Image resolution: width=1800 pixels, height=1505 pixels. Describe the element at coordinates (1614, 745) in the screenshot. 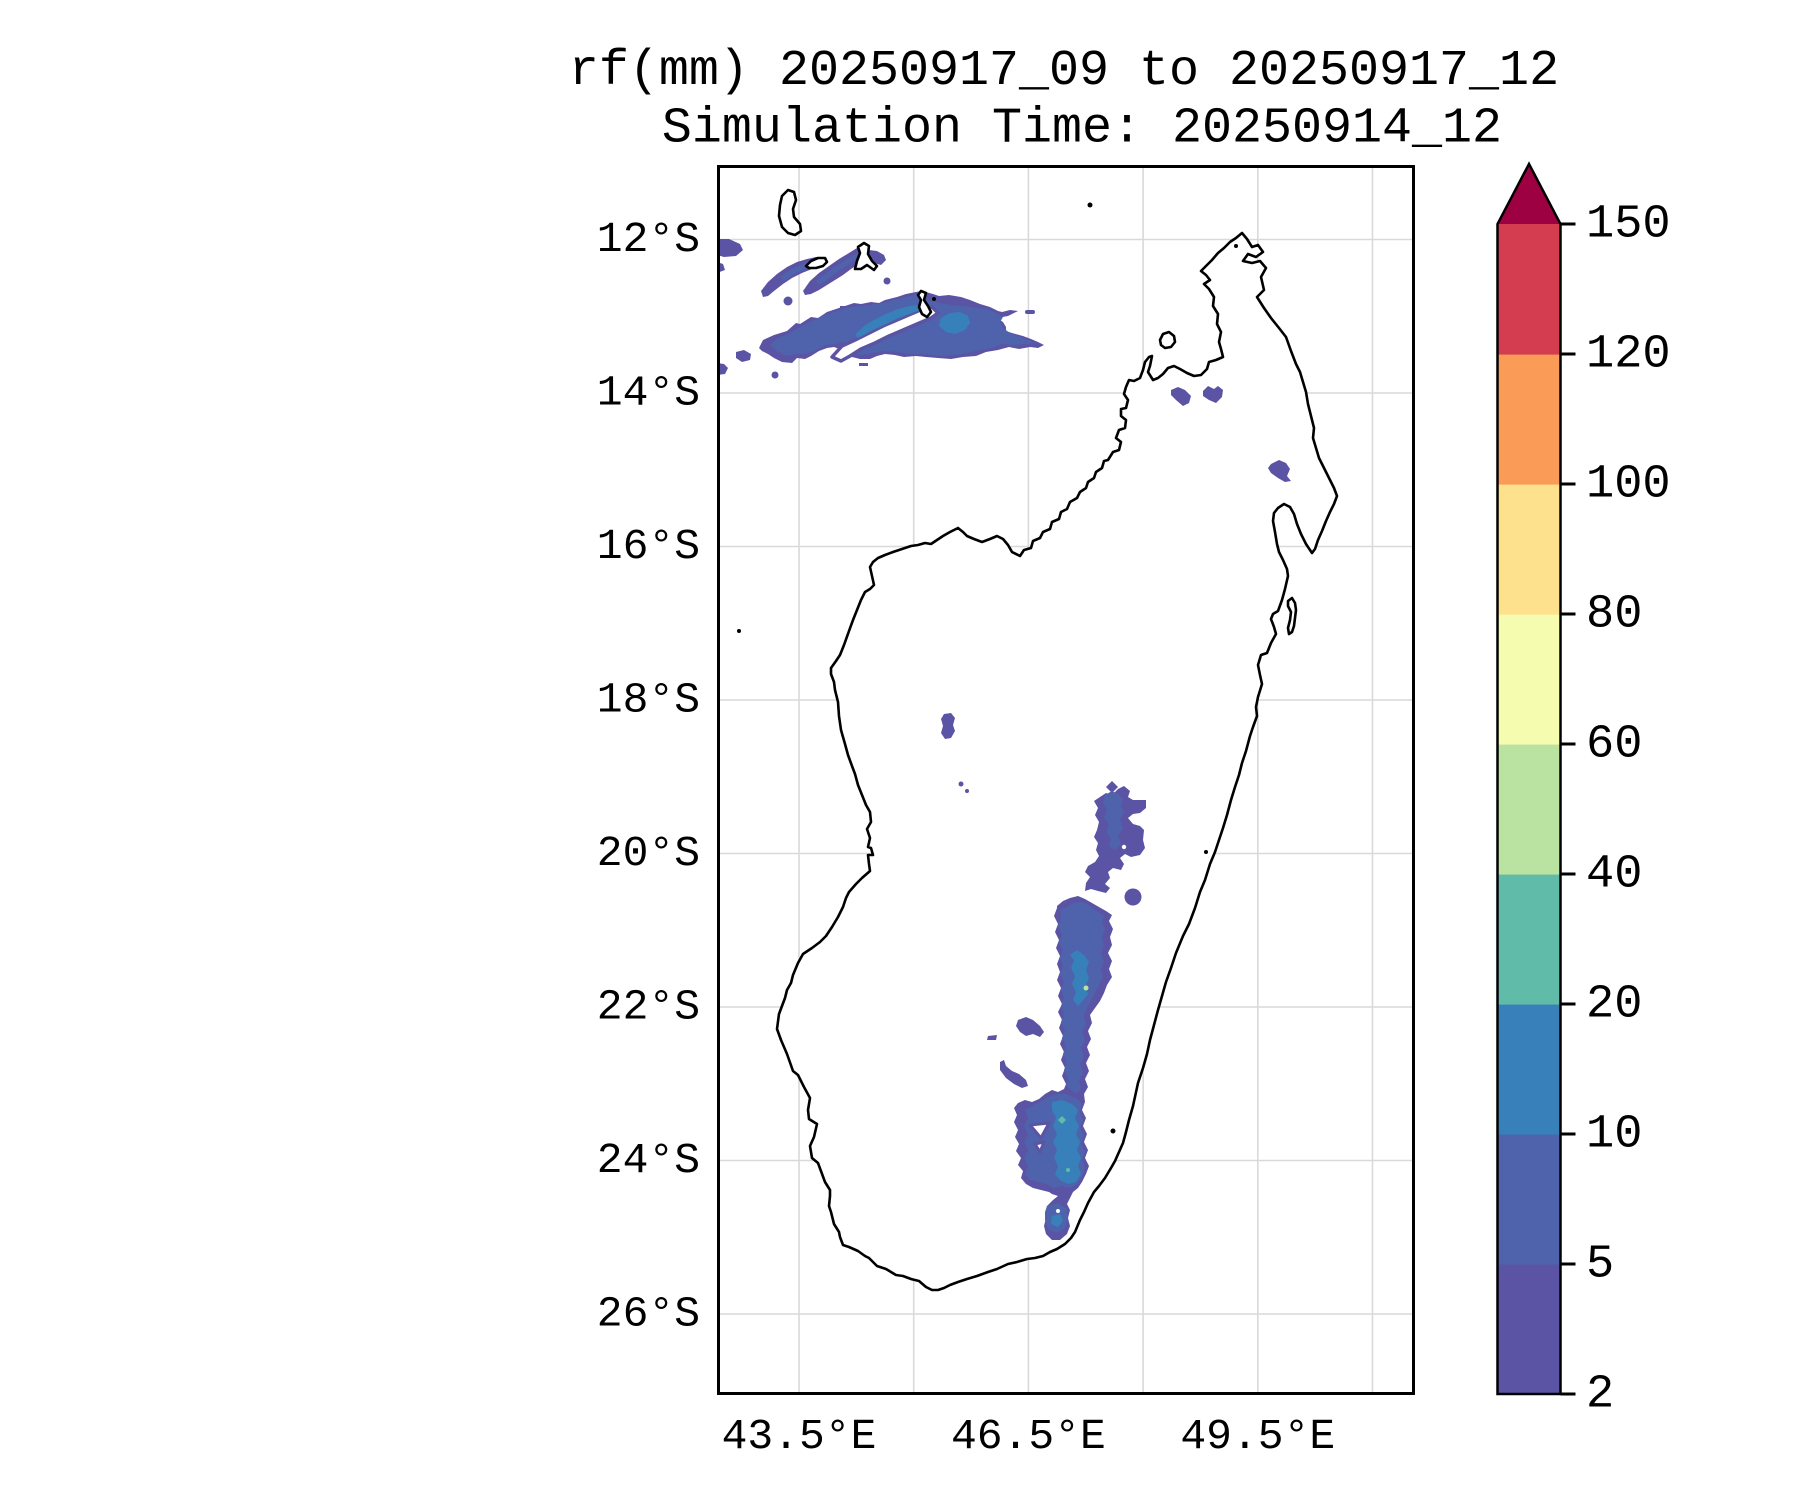

I see `svg-text: 60` at that location.